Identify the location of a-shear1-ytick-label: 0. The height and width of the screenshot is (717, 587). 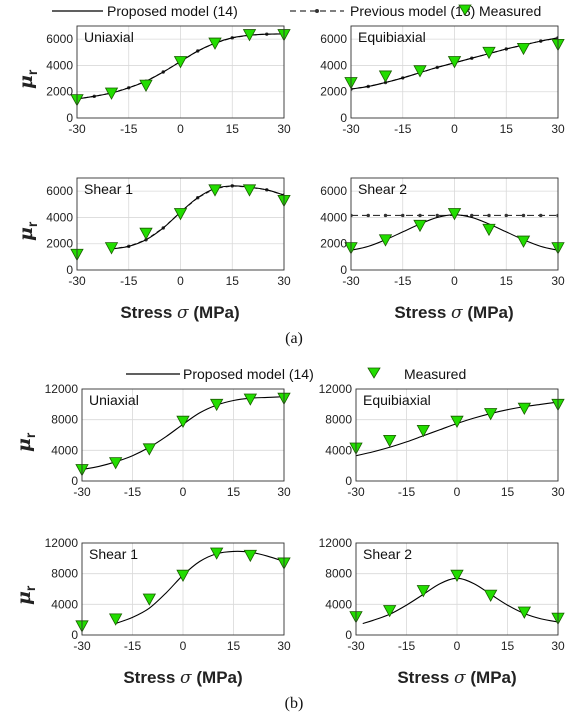
(69, 270).